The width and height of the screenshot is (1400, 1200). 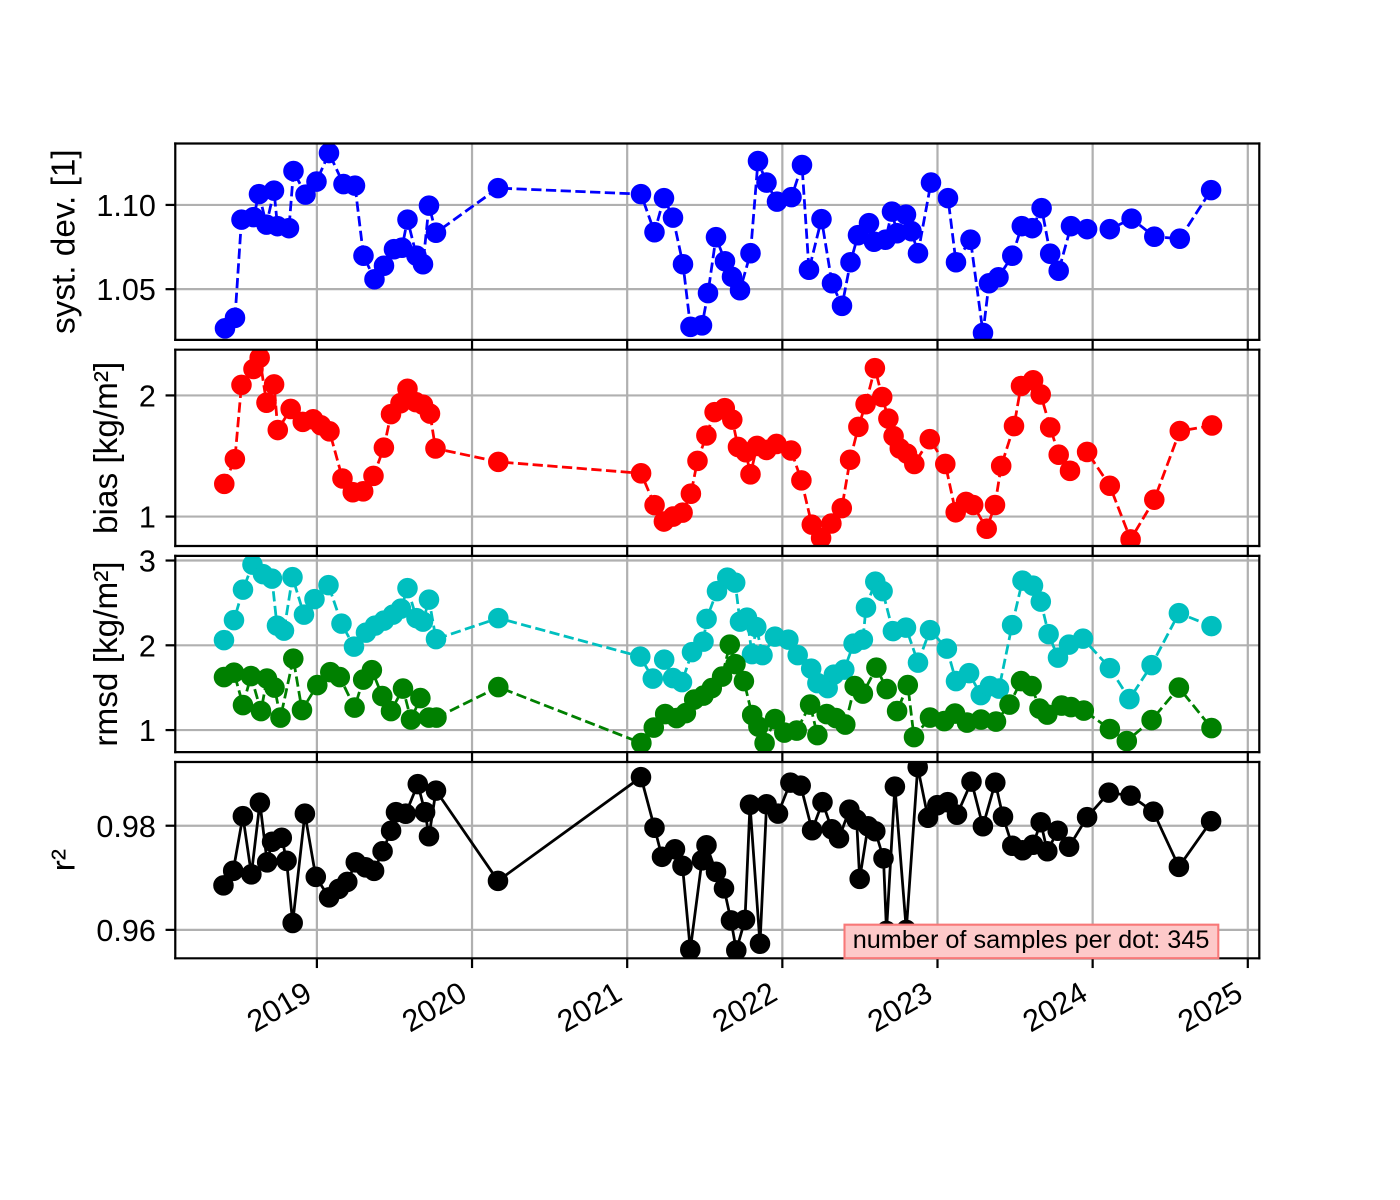 What do you see at coordinates (125, 931) in the screenshot?
I see `svg-text: 0.96` at bounding box center [125, 931].